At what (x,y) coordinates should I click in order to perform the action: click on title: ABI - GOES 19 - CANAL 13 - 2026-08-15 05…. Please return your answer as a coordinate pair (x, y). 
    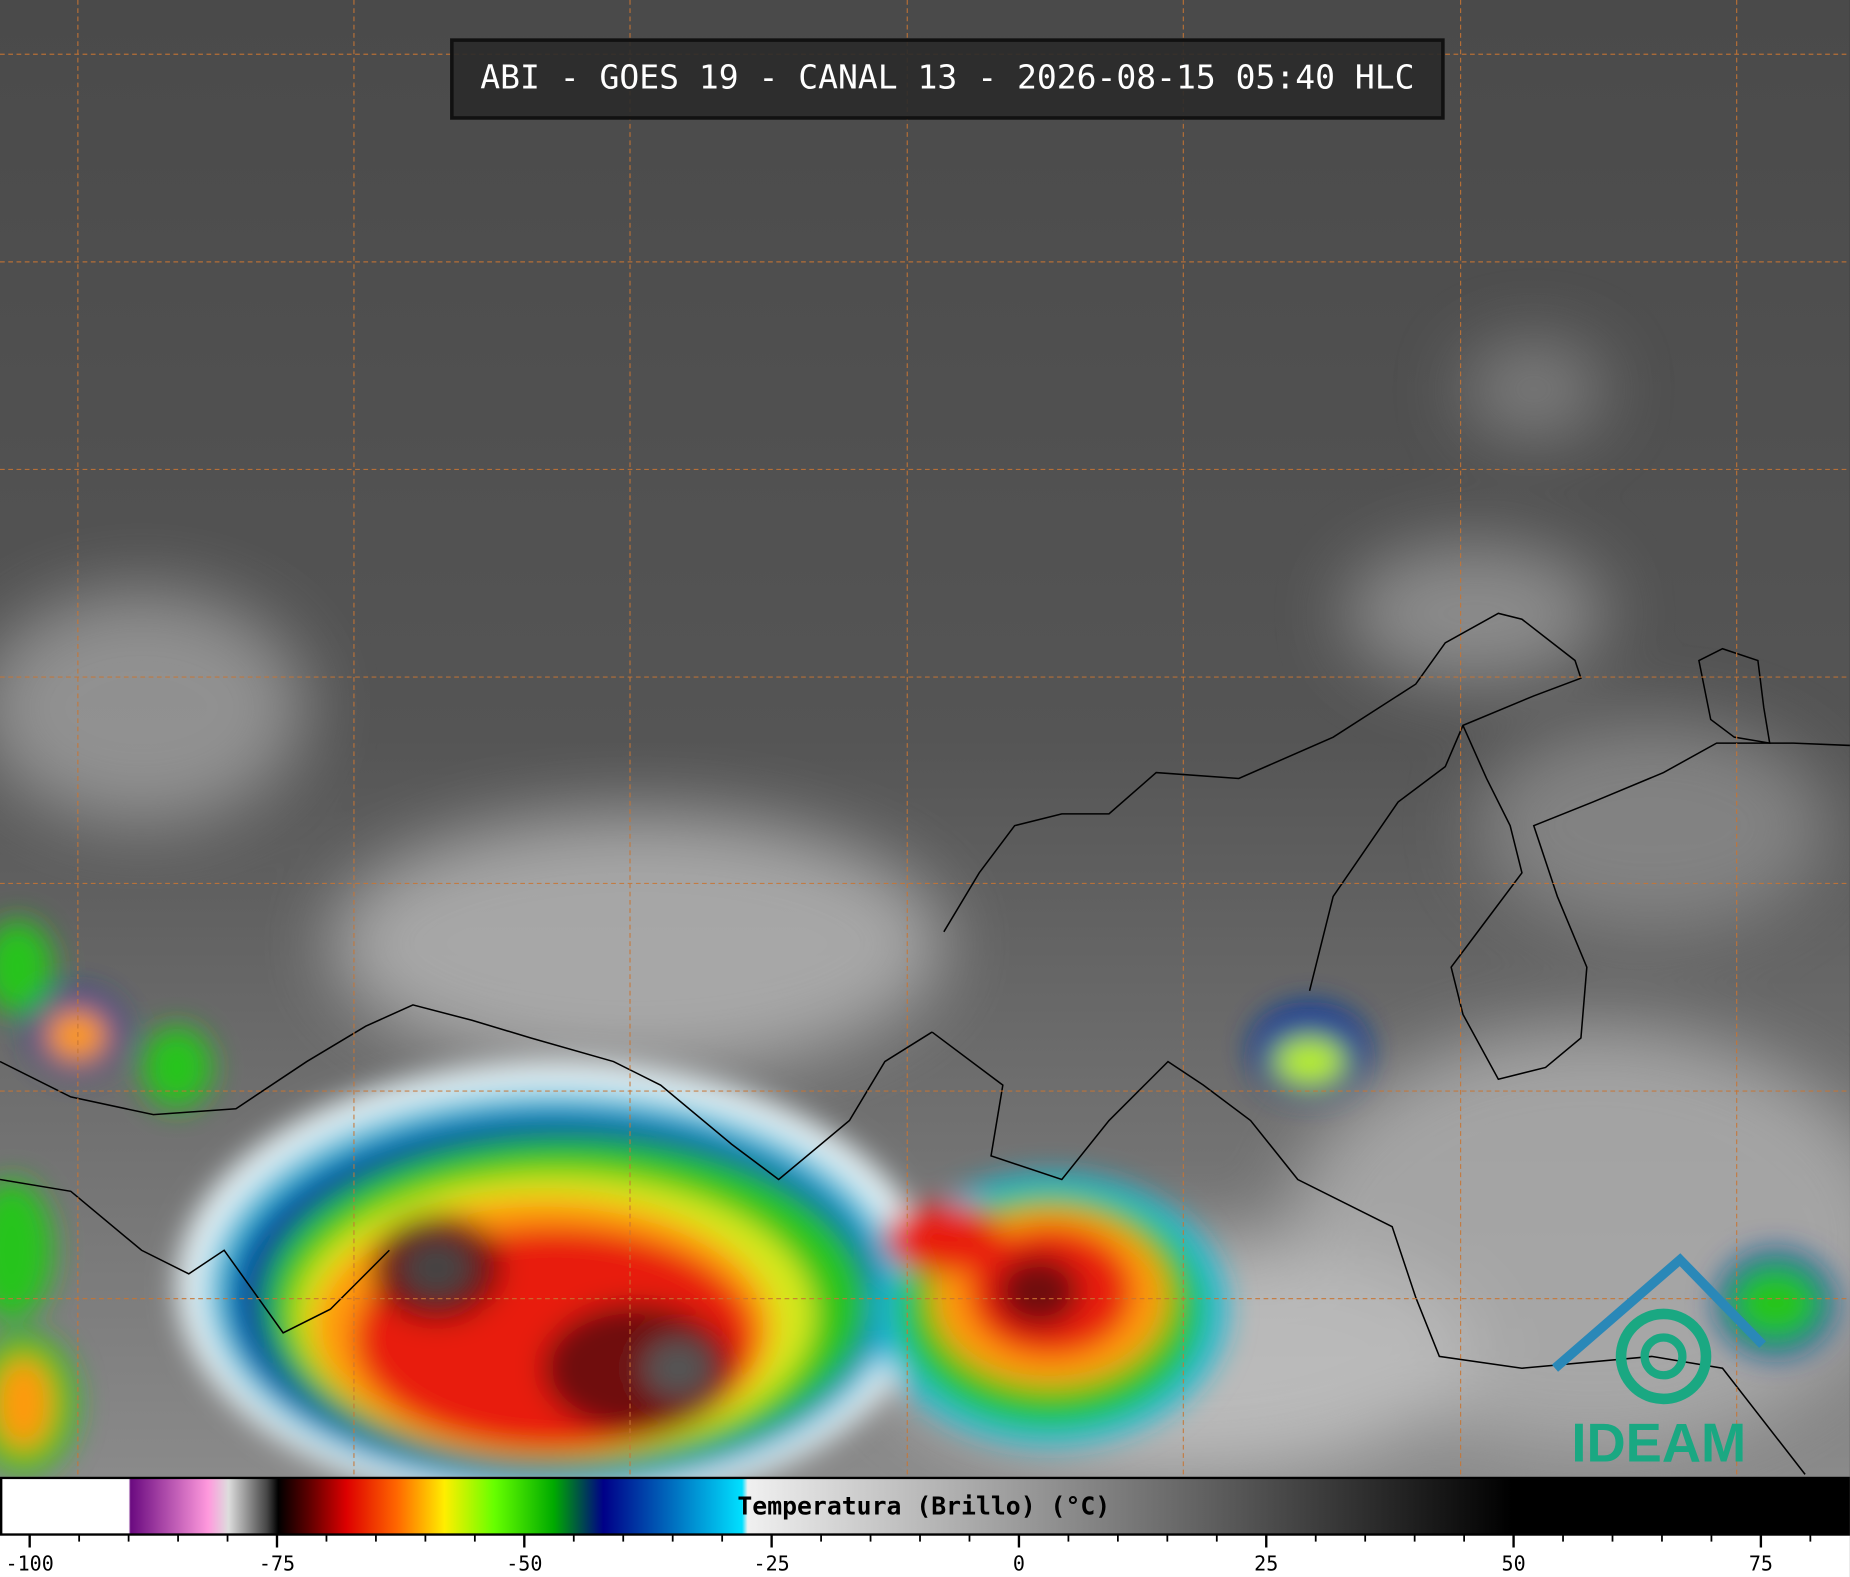
    Looking at the image, I should click on (947, 77).